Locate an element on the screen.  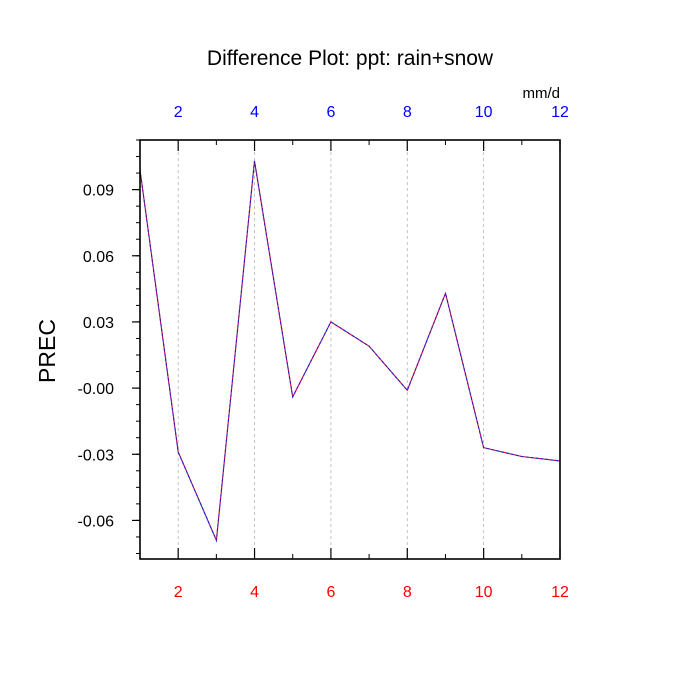
x-tick-label-top: 8 is located at coordinates (407, 112).